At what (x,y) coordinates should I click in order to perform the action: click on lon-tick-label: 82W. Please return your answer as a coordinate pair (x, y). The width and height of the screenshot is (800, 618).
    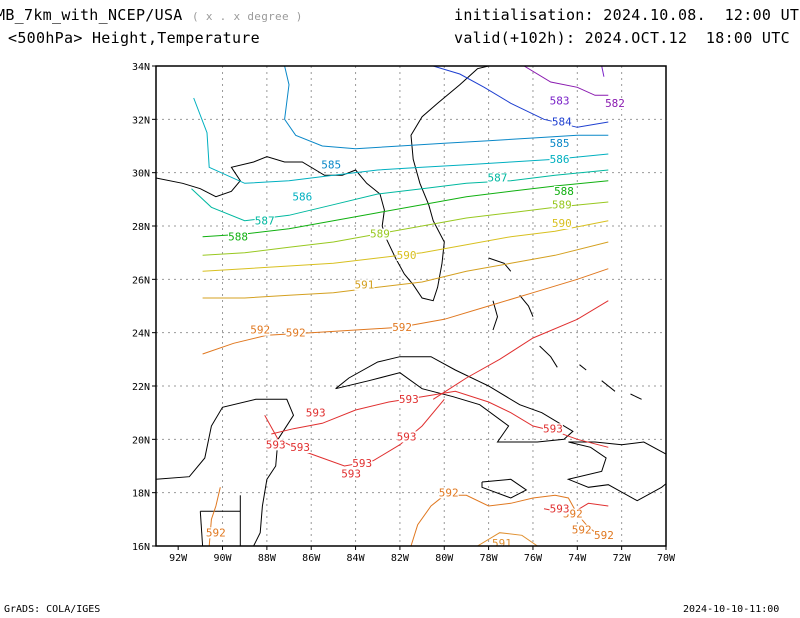
    Looking at the image, I should click on (400, 558).